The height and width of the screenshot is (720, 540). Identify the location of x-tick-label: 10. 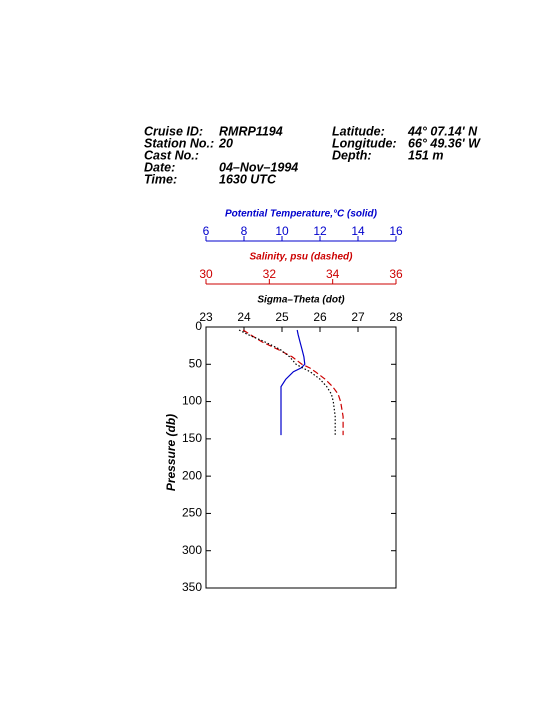
(282, 231).